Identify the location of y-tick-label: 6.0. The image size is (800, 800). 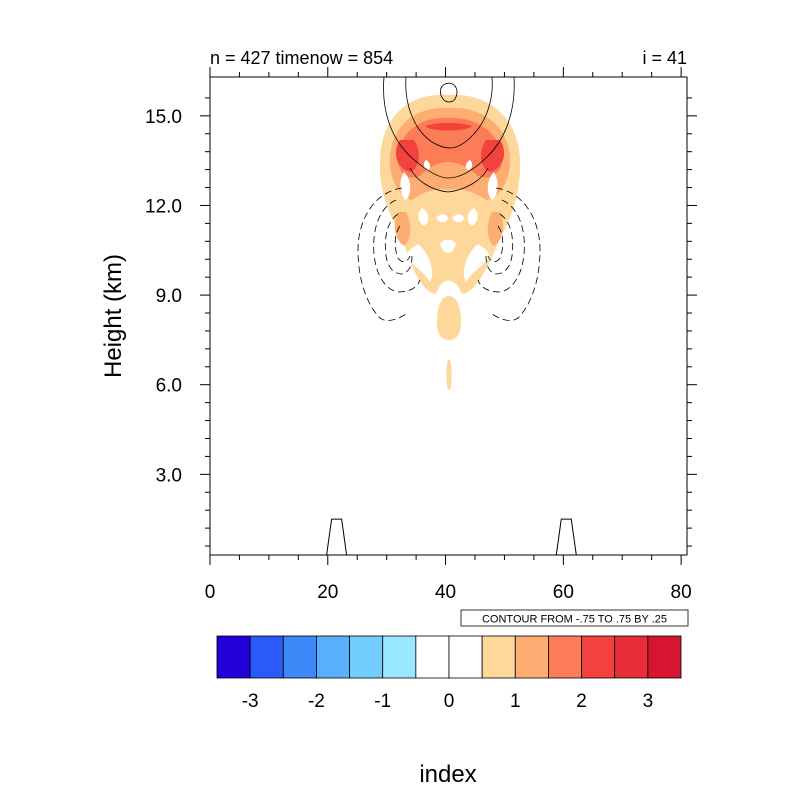
(169, 386).